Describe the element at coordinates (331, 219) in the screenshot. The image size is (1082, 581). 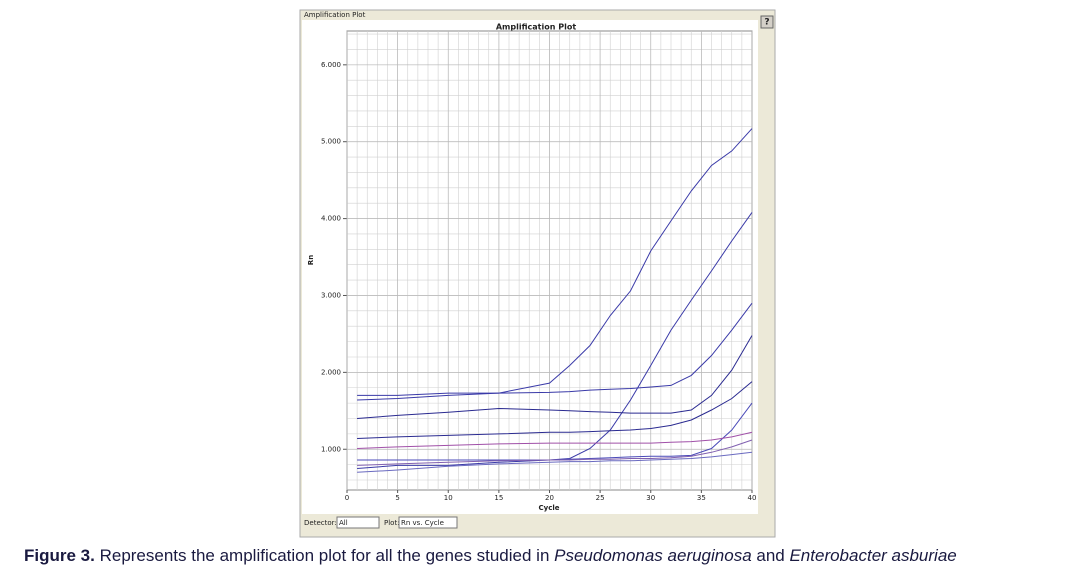
I see `y-tick-label: 4.000` at that location.